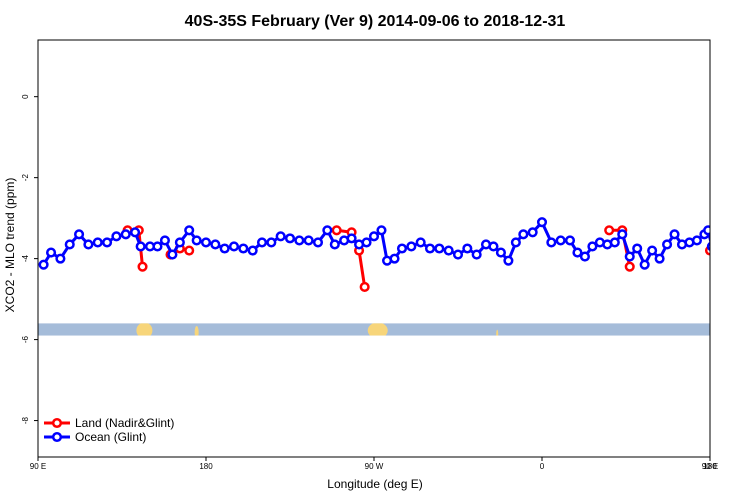  I want to click on ocean-series-line, so click(376, 244).